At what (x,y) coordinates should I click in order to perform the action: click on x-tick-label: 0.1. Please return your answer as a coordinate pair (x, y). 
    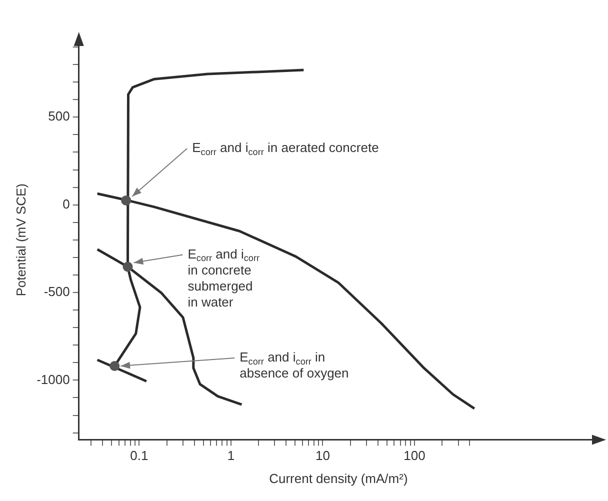
    Looking at the image, I should click on (139, 456).